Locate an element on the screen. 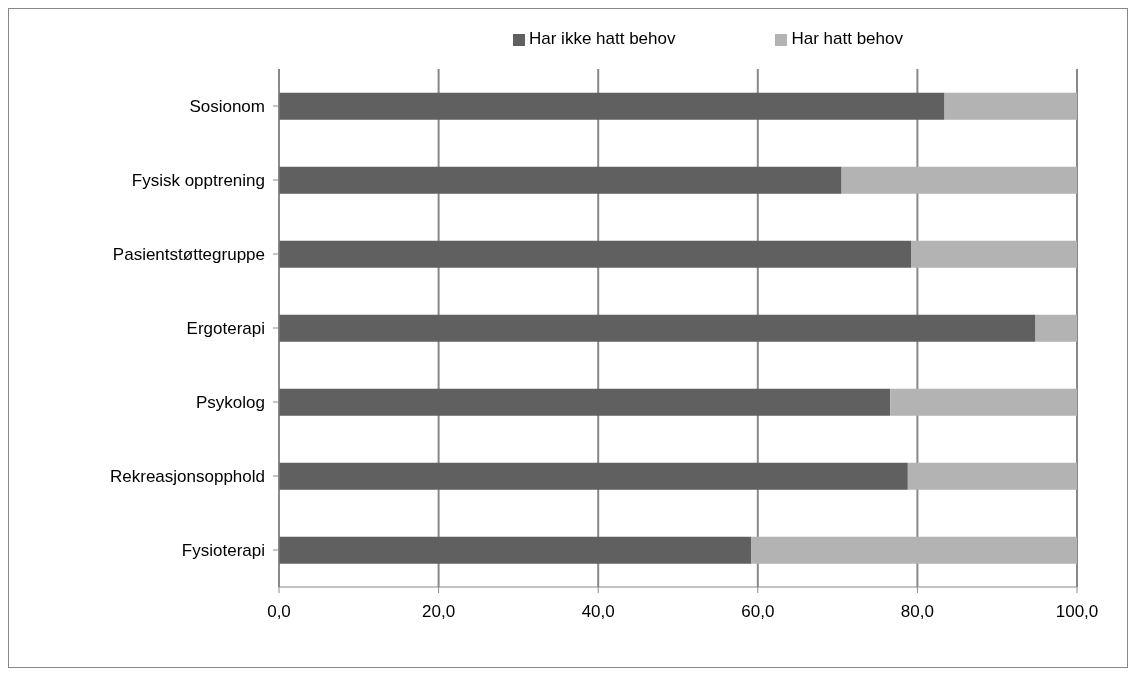  legend-label: Har hatt behov is located at coordinates (847, 38).